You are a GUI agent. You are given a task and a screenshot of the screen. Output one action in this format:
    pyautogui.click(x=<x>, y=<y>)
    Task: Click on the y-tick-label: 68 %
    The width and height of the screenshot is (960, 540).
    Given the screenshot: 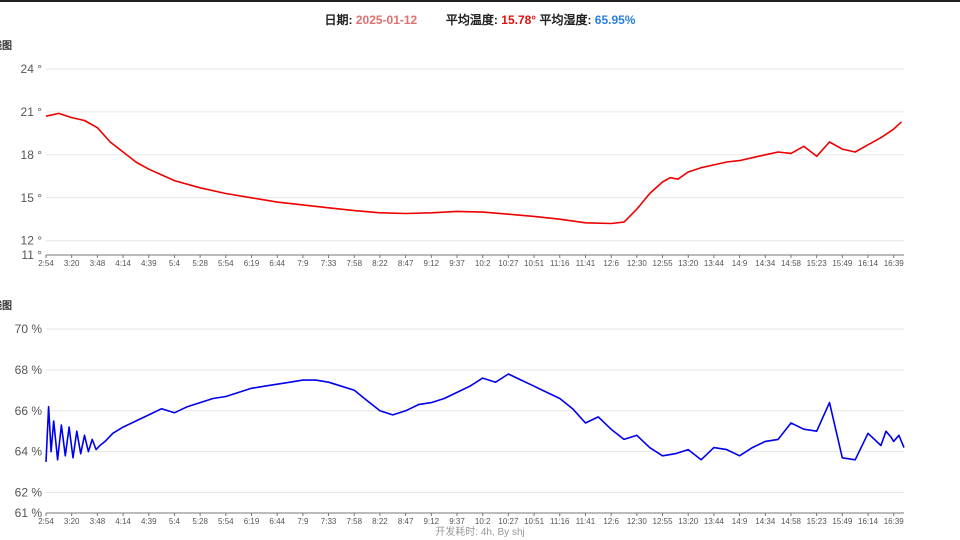 What is the action you would take?
    pyautogui.click(x=29, y=370)
    